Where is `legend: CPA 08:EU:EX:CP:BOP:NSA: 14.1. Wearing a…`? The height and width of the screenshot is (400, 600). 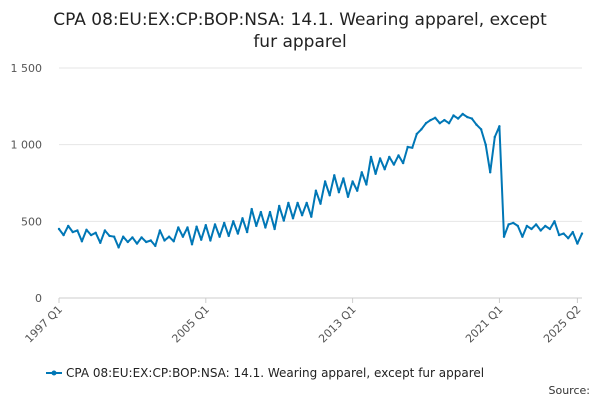 legend: CPA 08:EU:EX:CP:BOP:NSA: 14.1. Wearing a… is located at coordinates (265, 373).